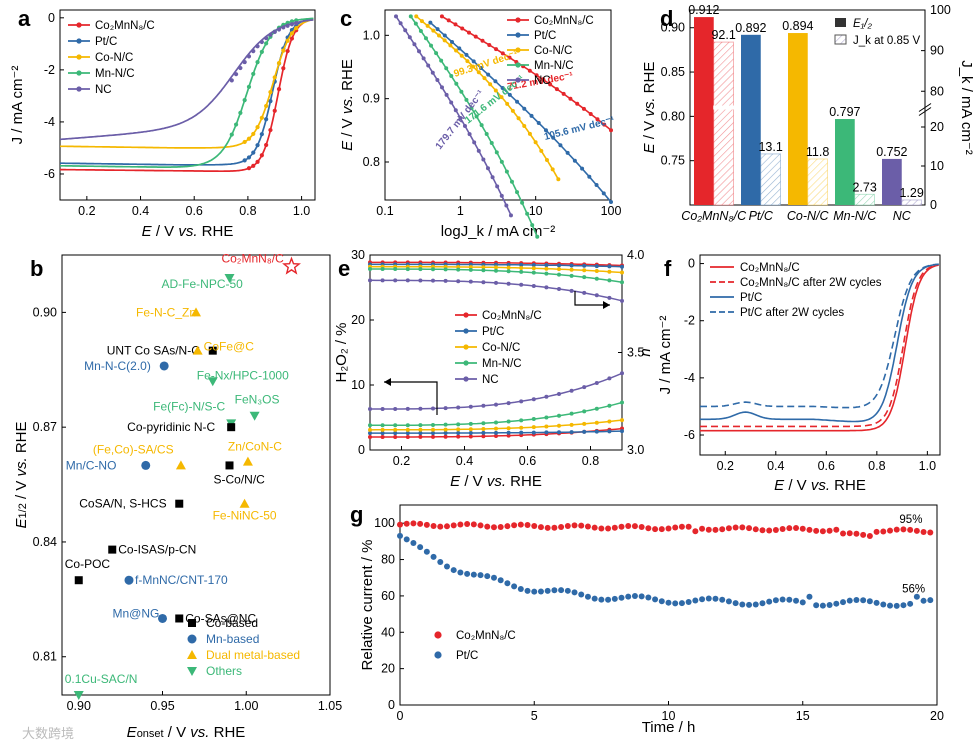 The image size is (976, 748). I want to click on panel-b-label: b, so click(36, 268).